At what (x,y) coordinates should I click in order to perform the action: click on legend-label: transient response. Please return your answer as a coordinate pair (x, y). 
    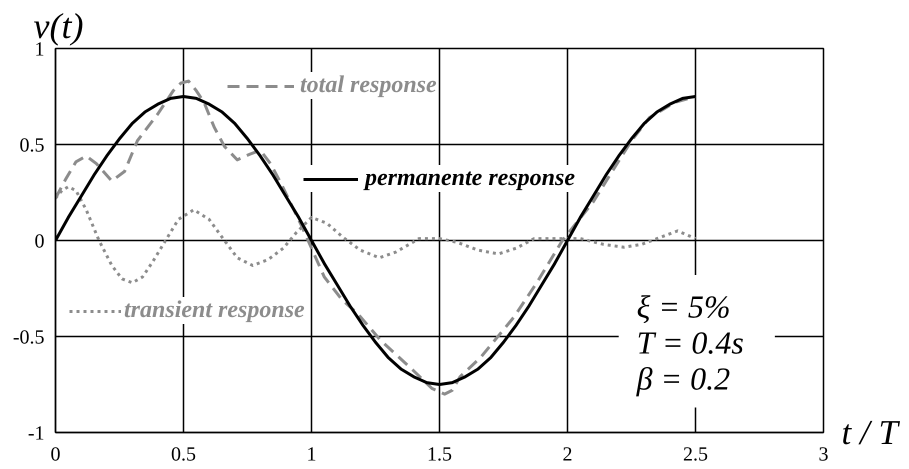
    Looking at the image, I should click on (214, 310).